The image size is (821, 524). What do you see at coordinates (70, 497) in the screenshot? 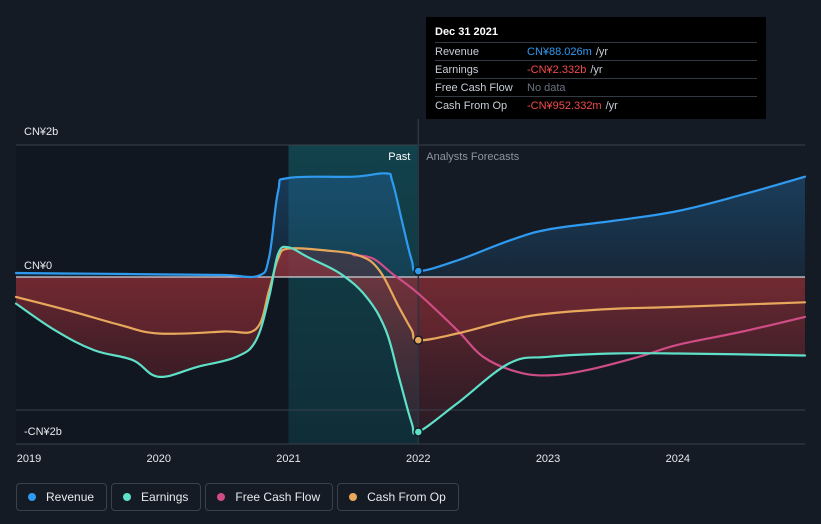
I see `legend-label: Revenue` at bounding box center [70, 497].